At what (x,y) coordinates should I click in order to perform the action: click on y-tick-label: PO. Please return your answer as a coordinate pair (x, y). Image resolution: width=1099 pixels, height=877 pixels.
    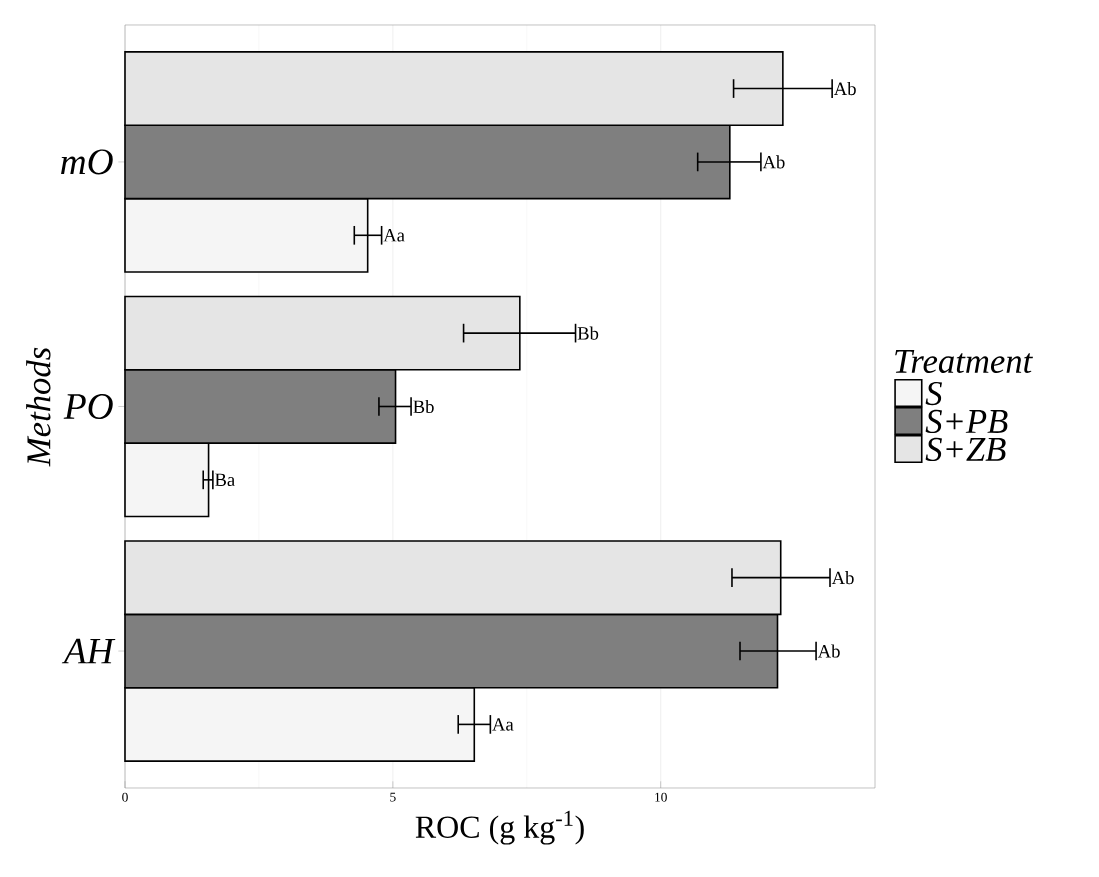
    Looking at the image, I should click on (88, 406).